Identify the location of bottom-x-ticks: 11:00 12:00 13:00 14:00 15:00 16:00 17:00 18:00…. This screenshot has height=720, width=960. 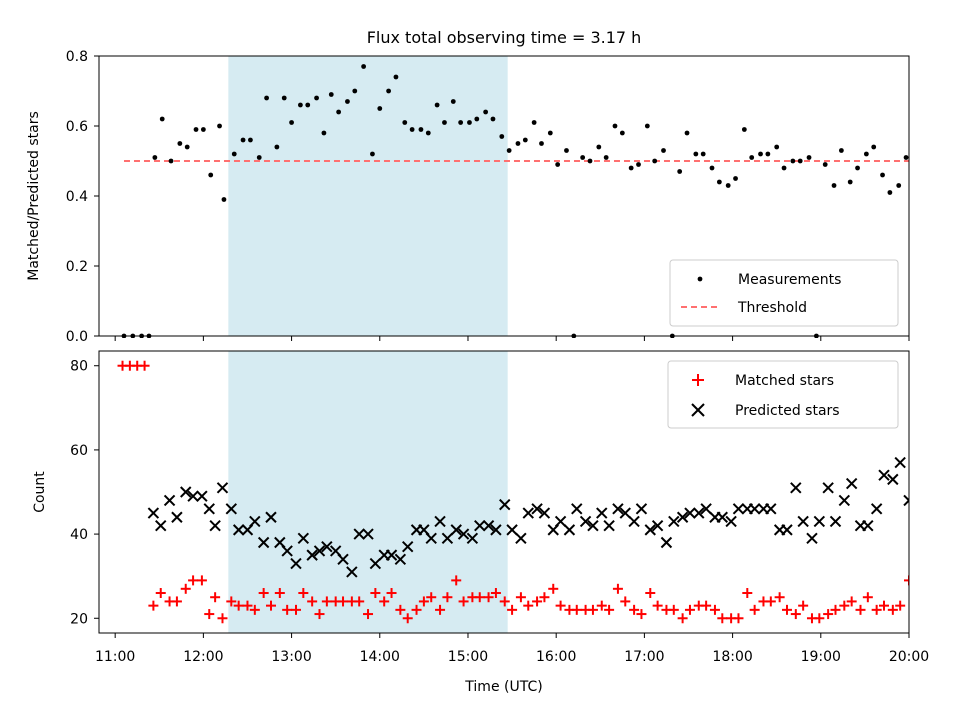
(512, 649).